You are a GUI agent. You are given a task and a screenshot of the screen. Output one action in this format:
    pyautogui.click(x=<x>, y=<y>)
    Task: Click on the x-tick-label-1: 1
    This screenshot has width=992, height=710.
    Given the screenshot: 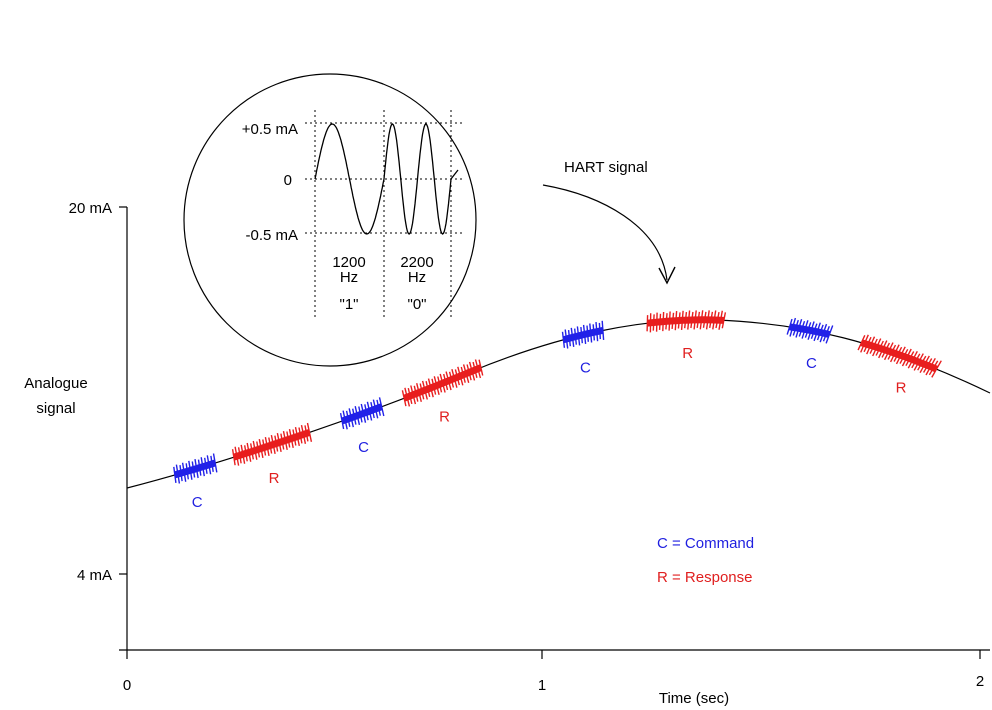 What is the action you would take?
    pyautogui.click(x=542, y=685)
    